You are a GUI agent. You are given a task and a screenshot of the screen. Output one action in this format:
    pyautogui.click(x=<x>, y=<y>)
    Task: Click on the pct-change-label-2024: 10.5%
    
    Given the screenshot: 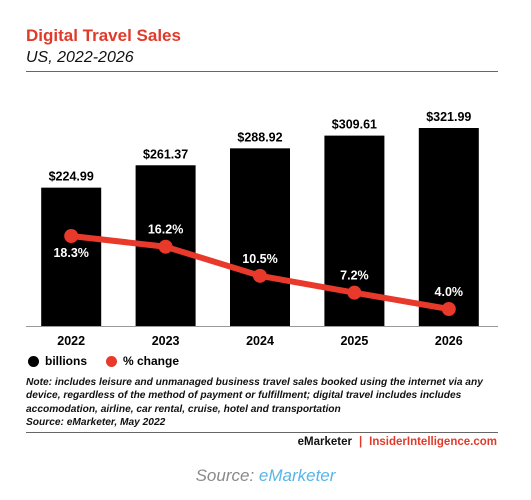 What is the action you would take?
    pyautogui.click(x=259, y=259)
    